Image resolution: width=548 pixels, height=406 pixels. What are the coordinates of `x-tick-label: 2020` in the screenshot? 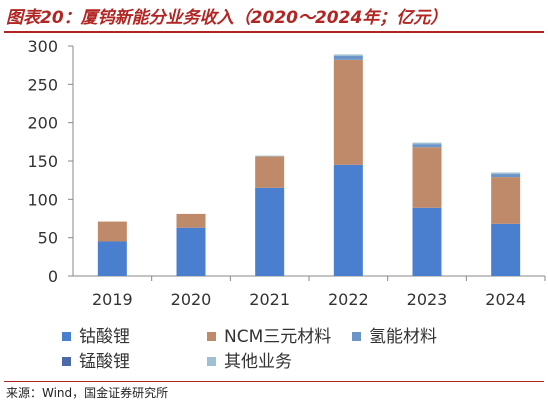 It's located at (191, 299).